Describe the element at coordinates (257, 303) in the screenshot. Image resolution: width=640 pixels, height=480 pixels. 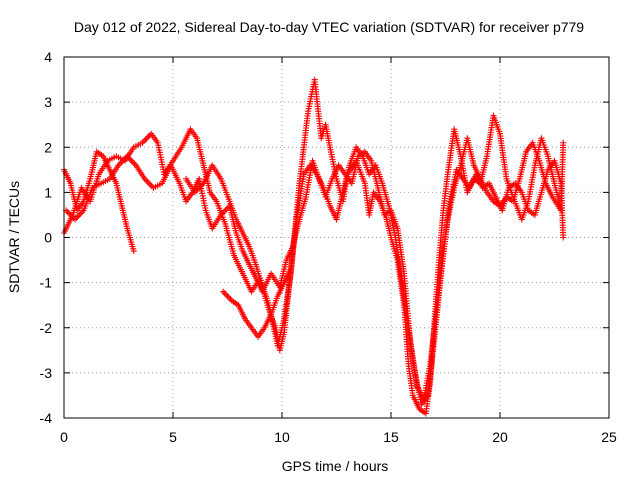
I see `series-track-e` at that location.